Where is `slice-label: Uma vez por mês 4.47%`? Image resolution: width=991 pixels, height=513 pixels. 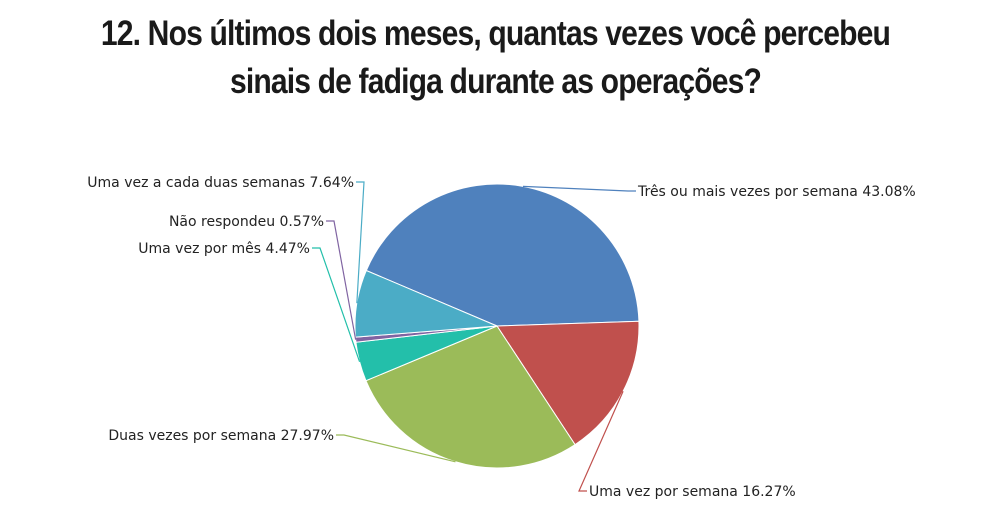 slice-label: Uma vez por mês 4.47% is located at coordinates (224, 249).